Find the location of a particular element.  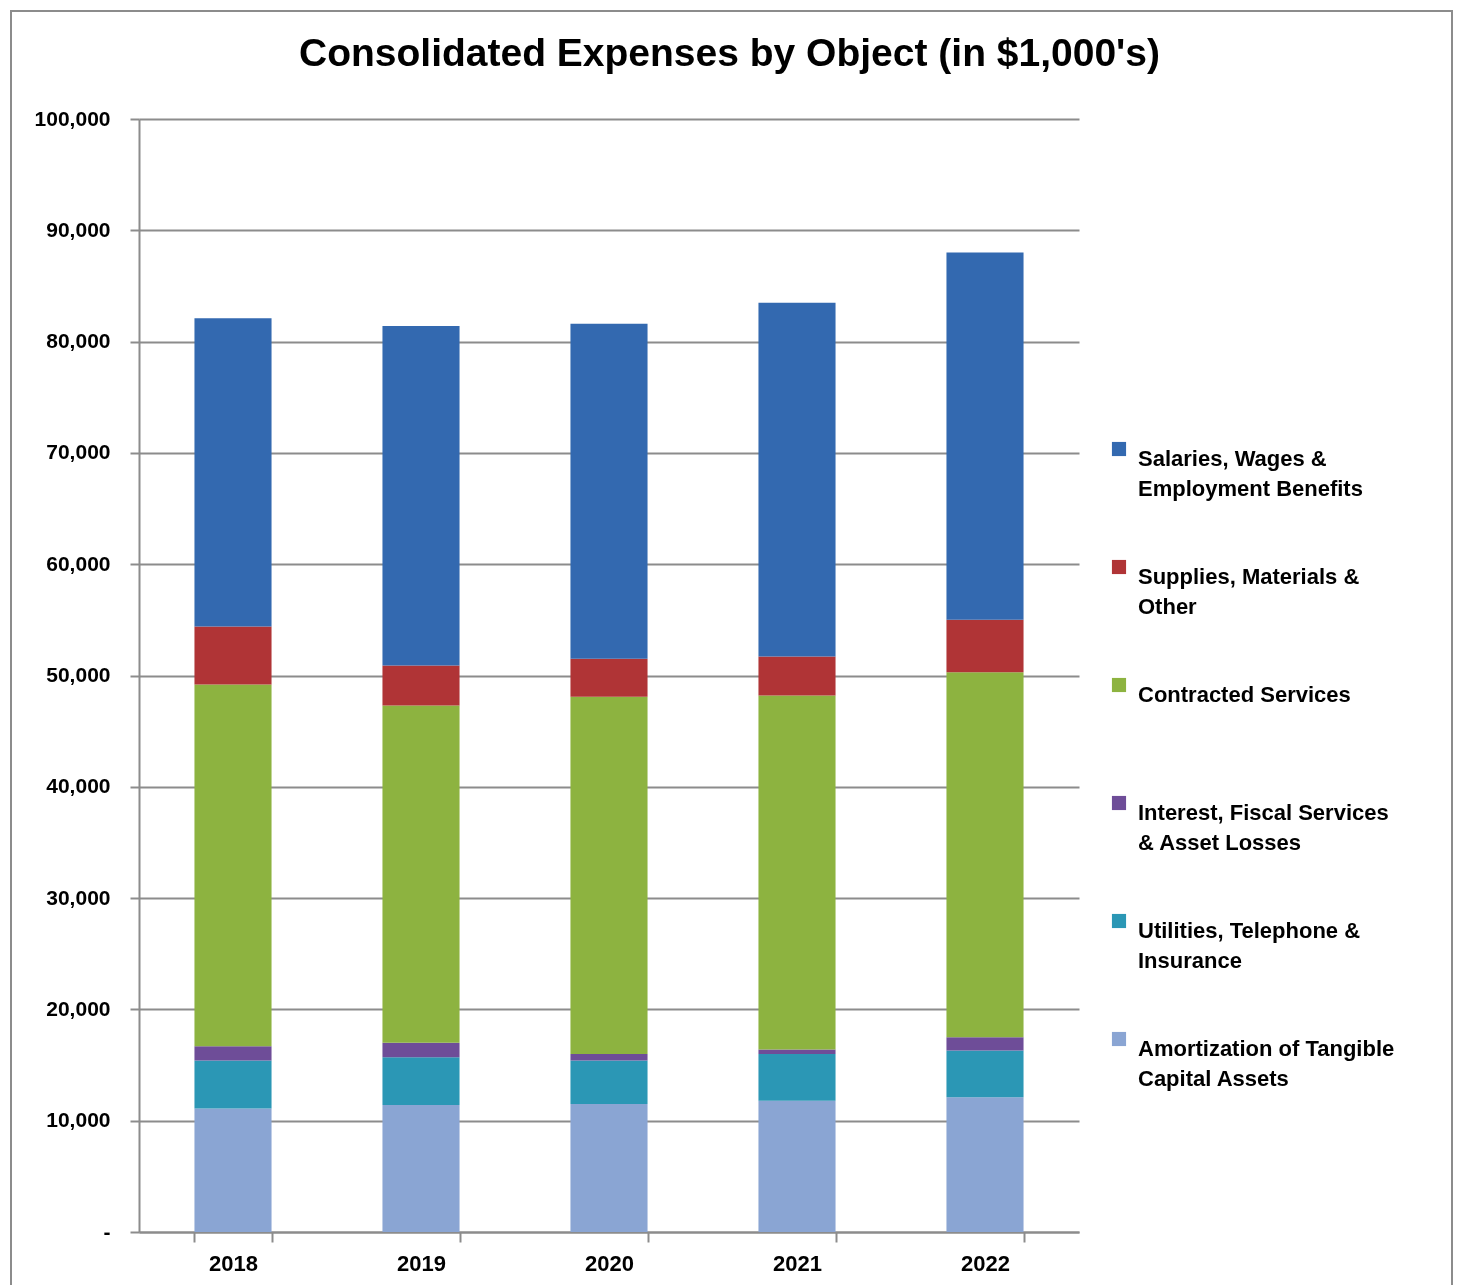

legend-label: Utilities, Telephone & Insurance is located at coordinates (1249, 945).